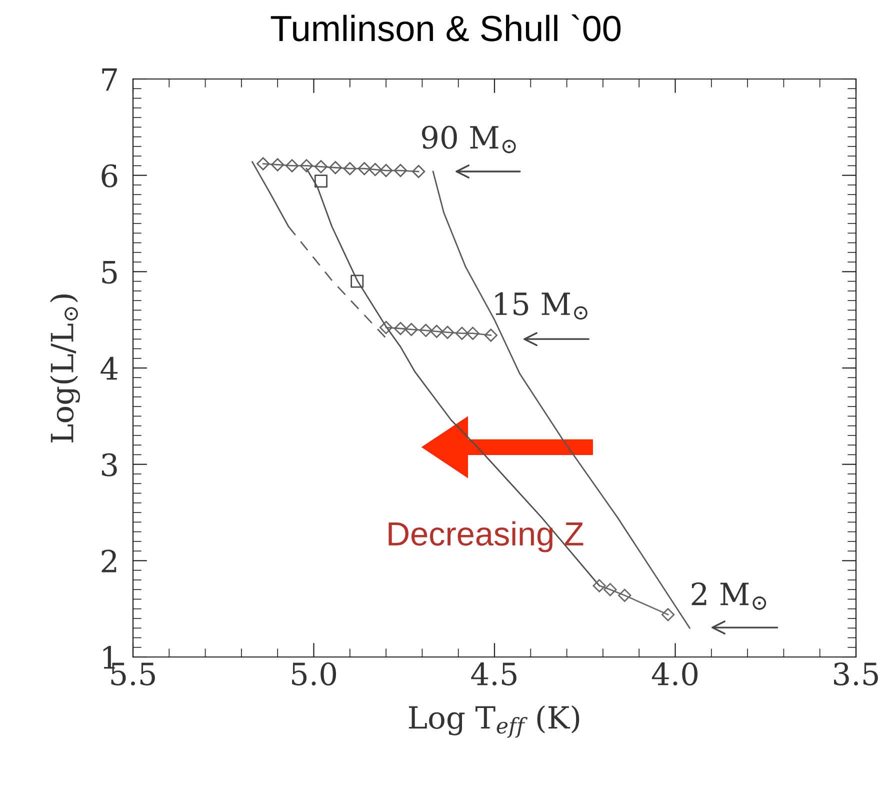 The image size is (892, 791). Describe the element at coordinates (314, 674) in the screenshot. I see `x-tick-label: 5.0` at that location.